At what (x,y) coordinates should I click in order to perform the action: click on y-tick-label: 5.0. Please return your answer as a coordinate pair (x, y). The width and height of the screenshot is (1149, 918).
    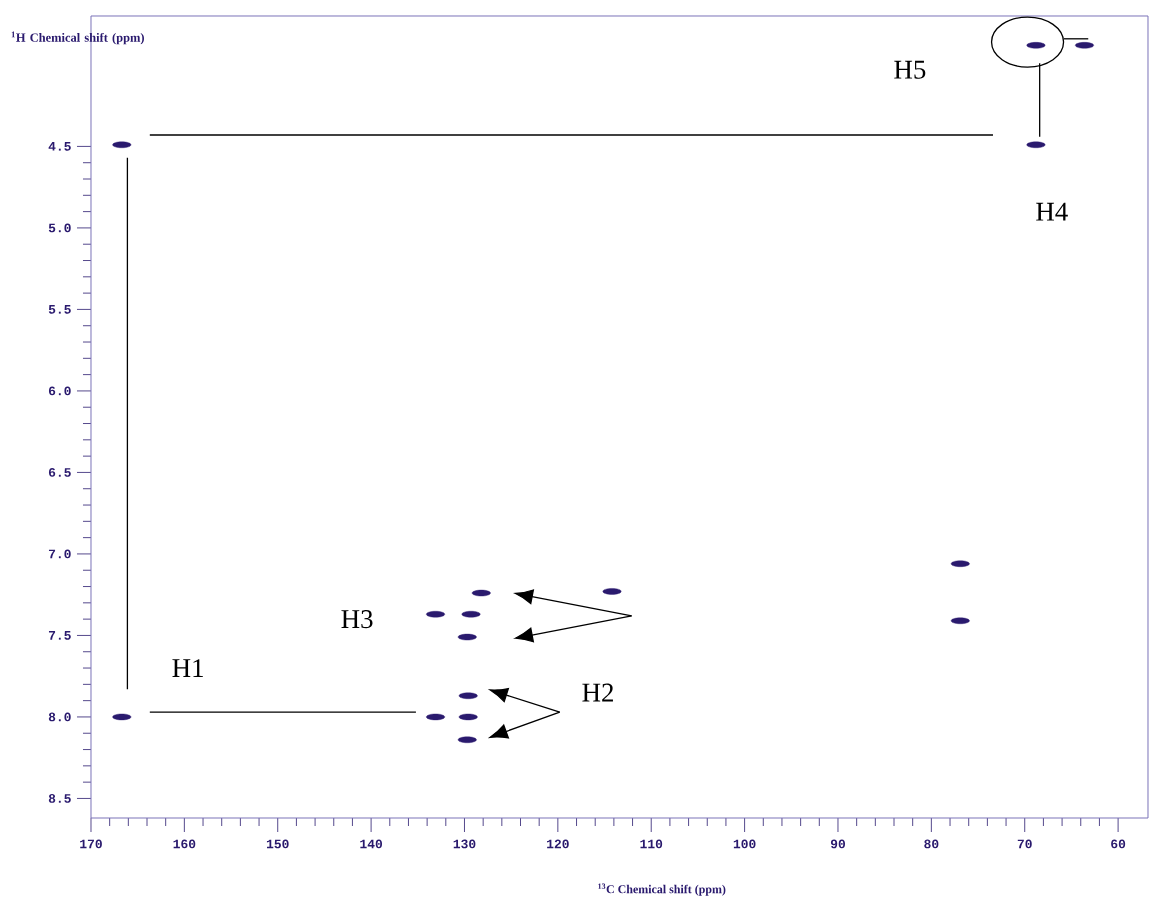
    Looking at the image, I should click on (59, 228).